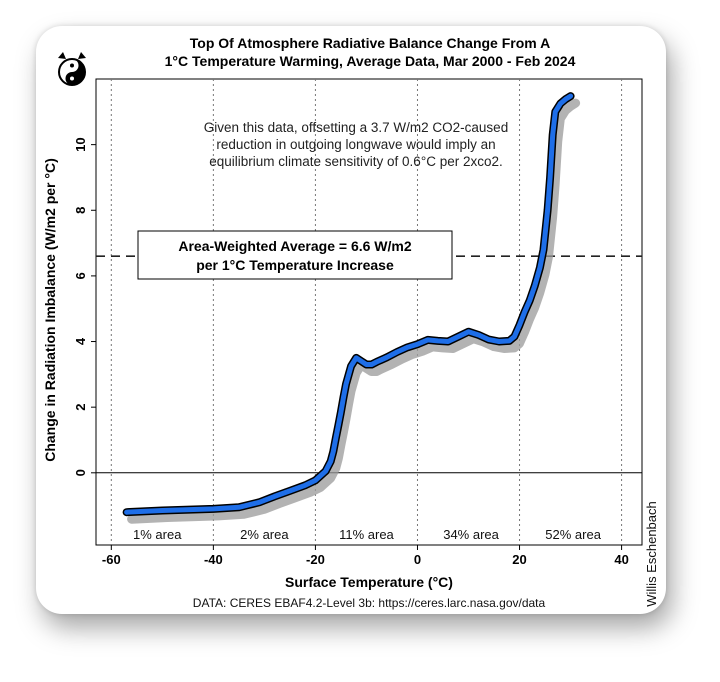 The height and width of the screenshot is (682, 720). Describe the element at coordinates (417, 559) in the screenshot. I see `x-tick-label-3: 0` at that location.